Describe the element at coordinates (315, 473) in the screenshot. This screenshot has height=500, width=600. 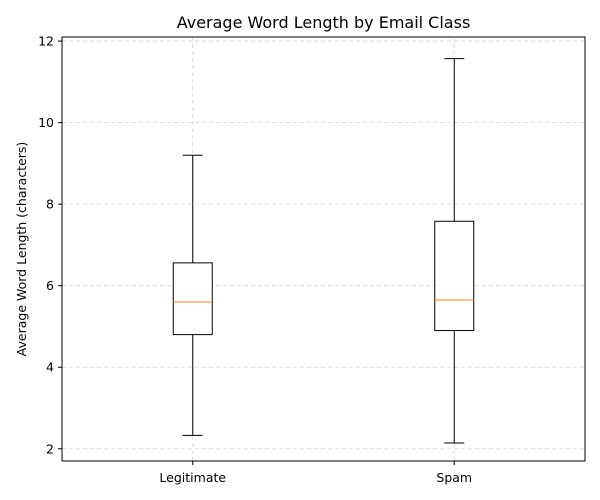
I see `x-axis: Legitimate Spam` at that location.